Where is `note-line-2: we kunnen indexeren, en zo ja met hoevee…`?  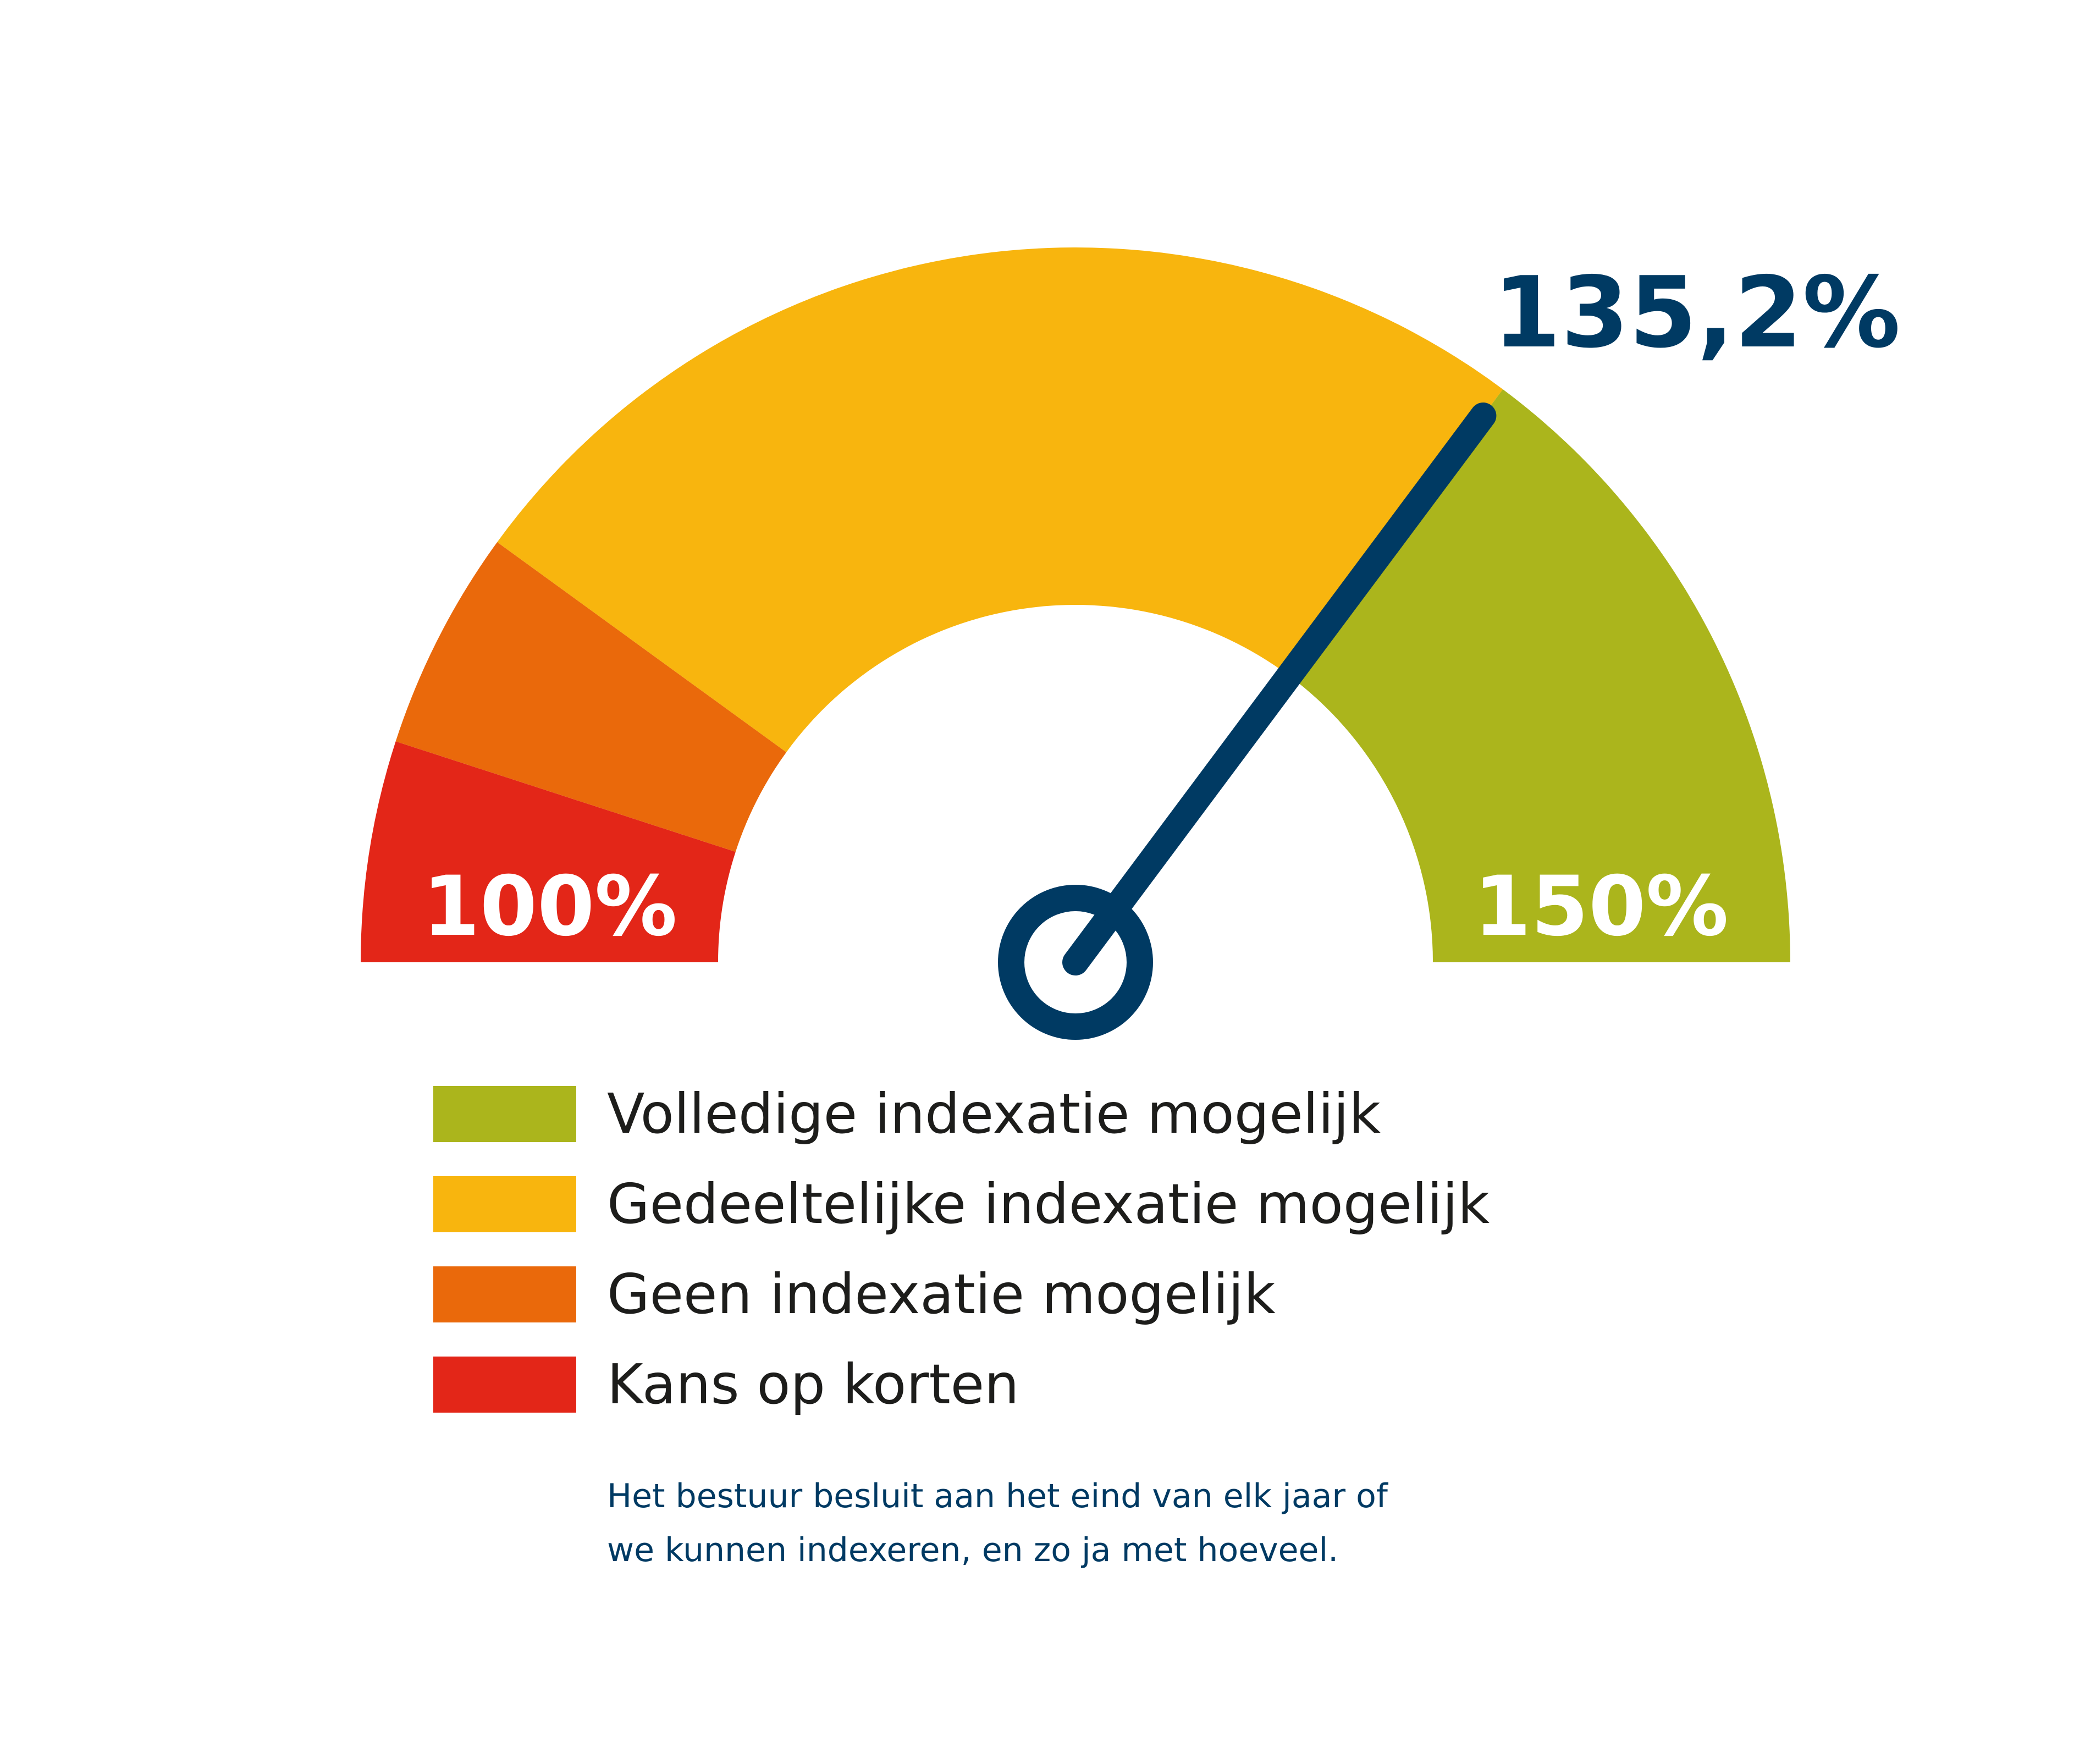 note-line-2: we kunnen indexeren, en zo ja met hoevee… is located at coordinates (973, 1550).